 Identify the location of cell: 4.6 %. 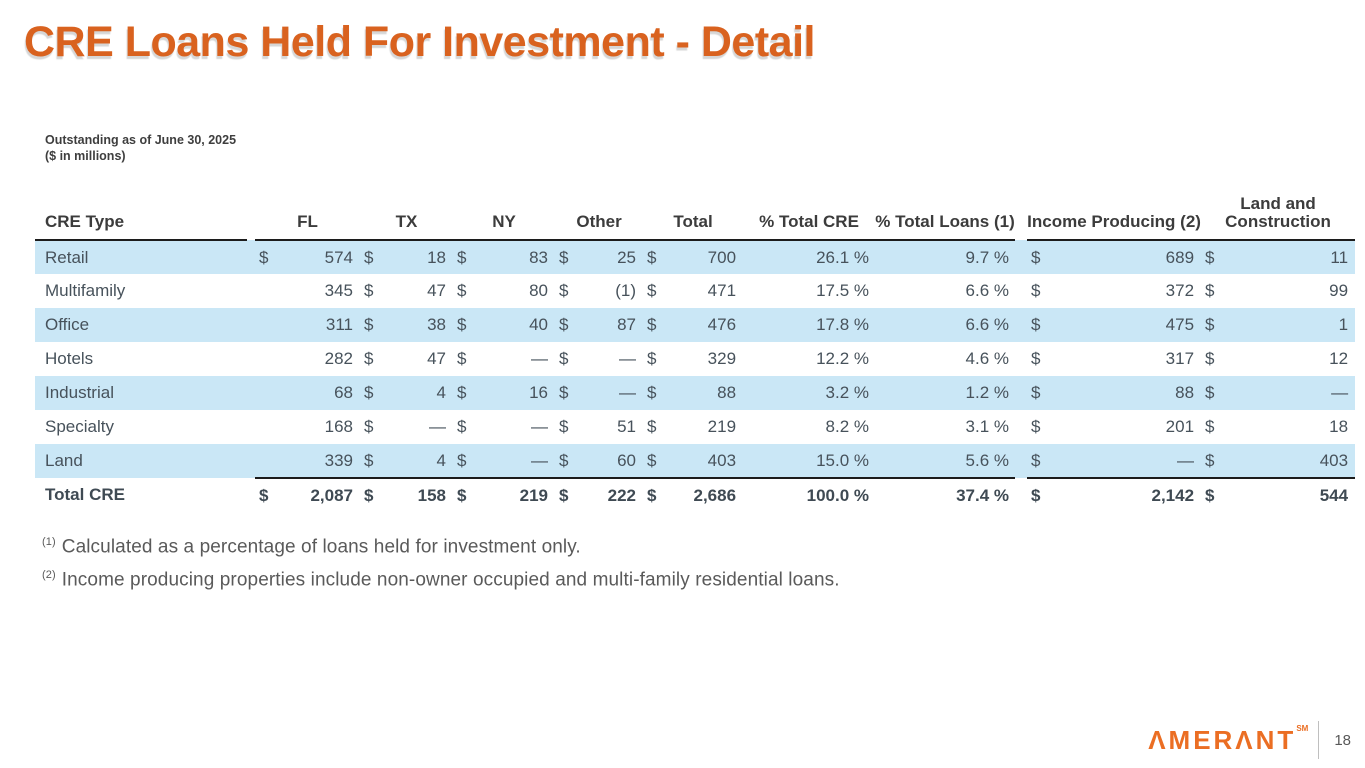
(987, 358).